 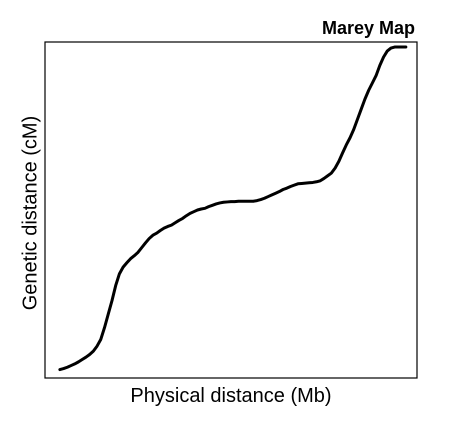 What do you see at coordinates (231, 396) in the screenshot?
I see `x-axis-label: Physical distance (Mb)` at bounding box center [231, 396].